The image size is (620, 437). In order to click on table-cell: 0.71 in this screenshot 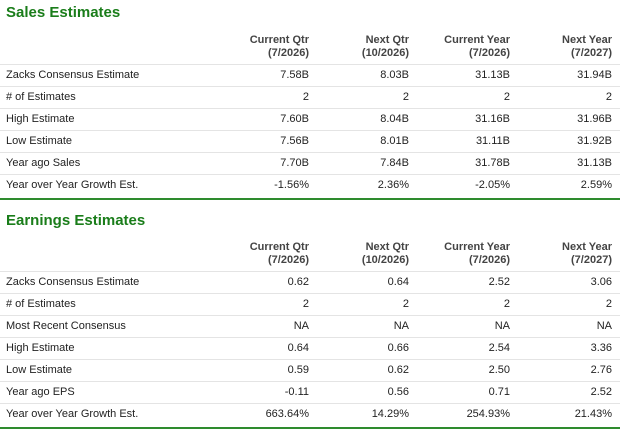, I will do `click(467, 392)`.